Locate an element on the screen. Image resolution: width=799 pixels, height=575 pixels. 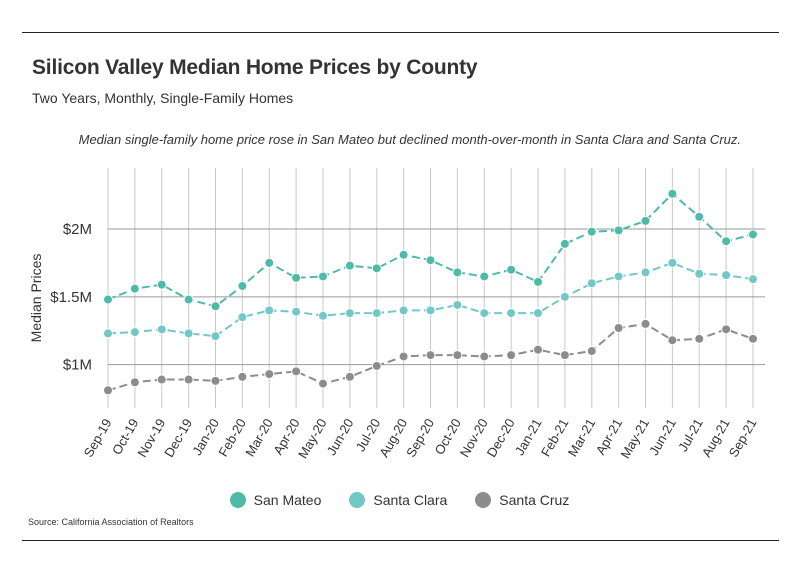
legend-item-san-mateo: San Mateo is located at coordinates (275, 500).